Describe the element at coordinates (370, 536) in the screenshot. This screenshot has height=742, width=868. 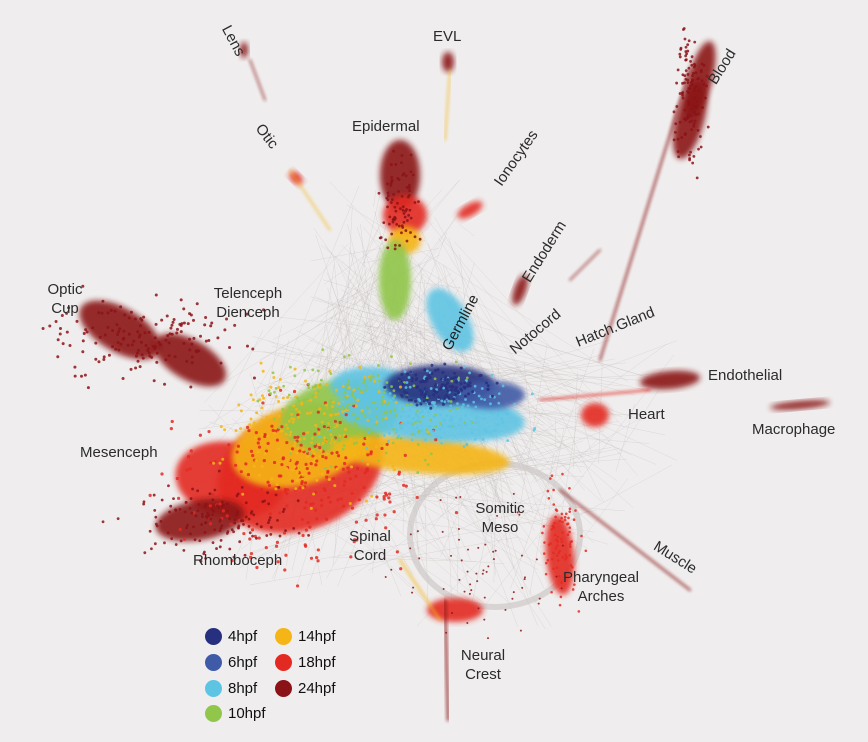
I see `label-spinal-line1: Spinal` at that location.